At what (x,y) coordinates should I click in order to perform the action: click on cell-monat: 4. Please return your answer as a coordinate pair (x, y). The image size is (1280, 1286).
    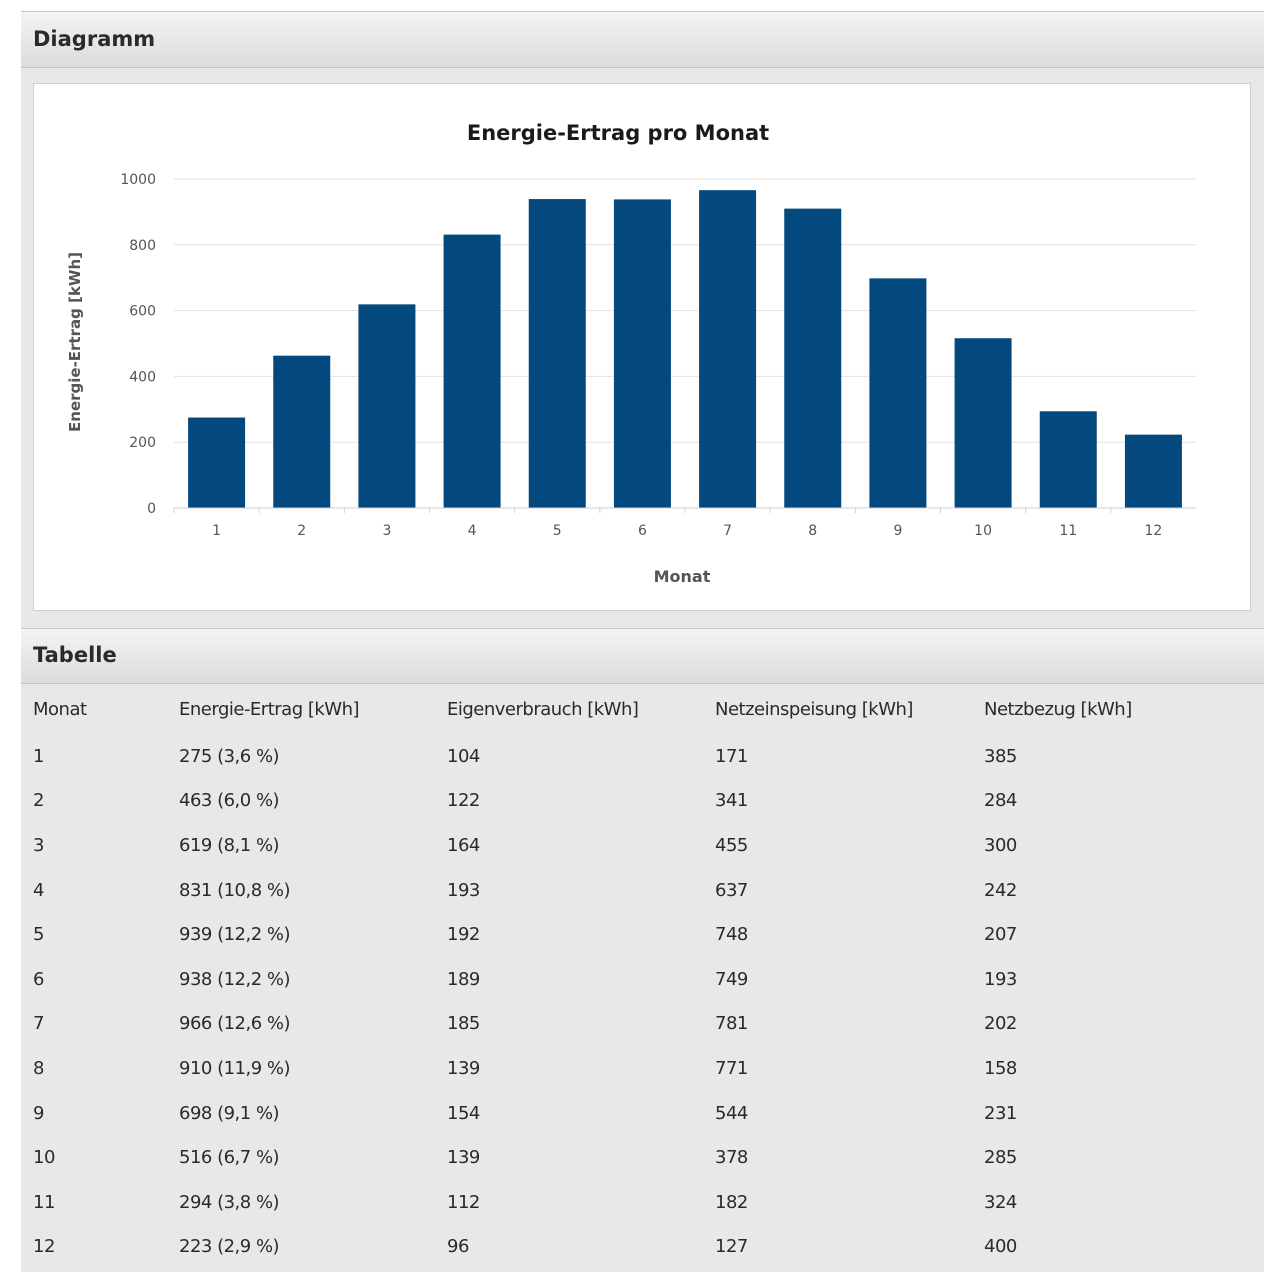
    Looking at the image, I should click on (38, 890).